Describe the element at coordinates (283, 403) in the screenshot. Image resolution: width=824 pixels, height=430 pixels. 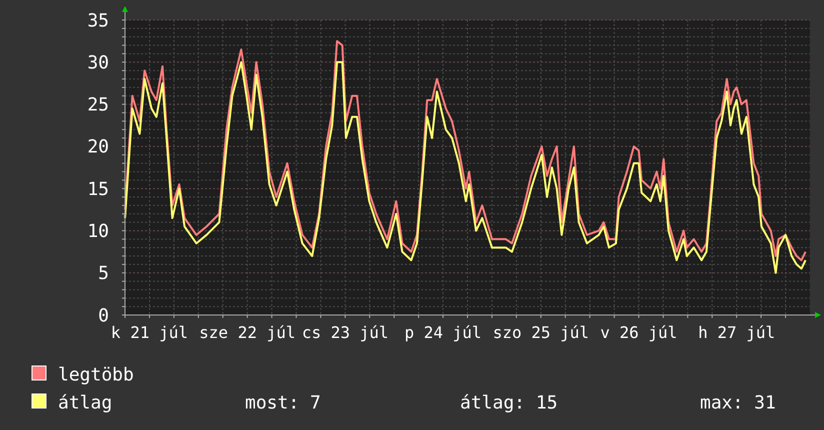
I see `text: most: 7` at that location.